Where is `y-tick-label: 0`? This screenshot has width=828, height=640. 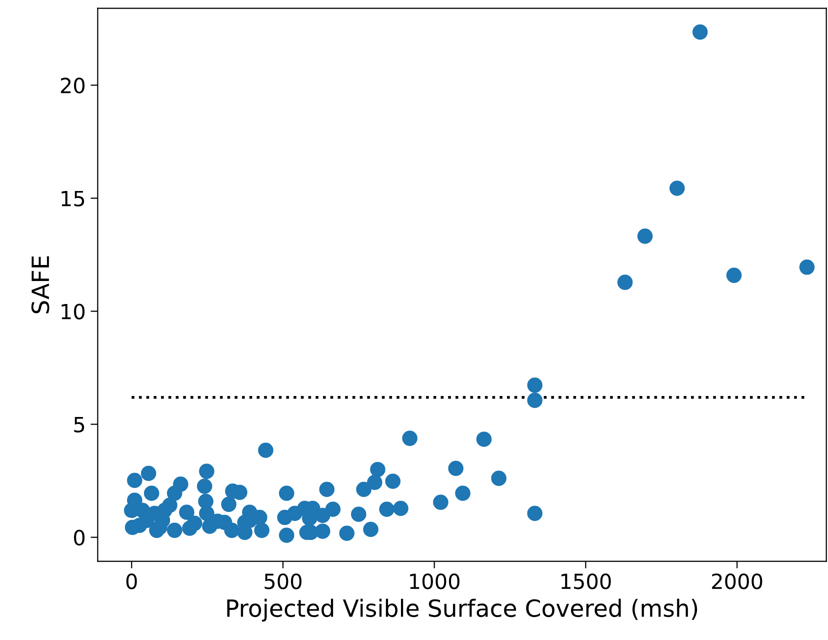
y-tick-label: 0 is located at coordinates (79, 538).